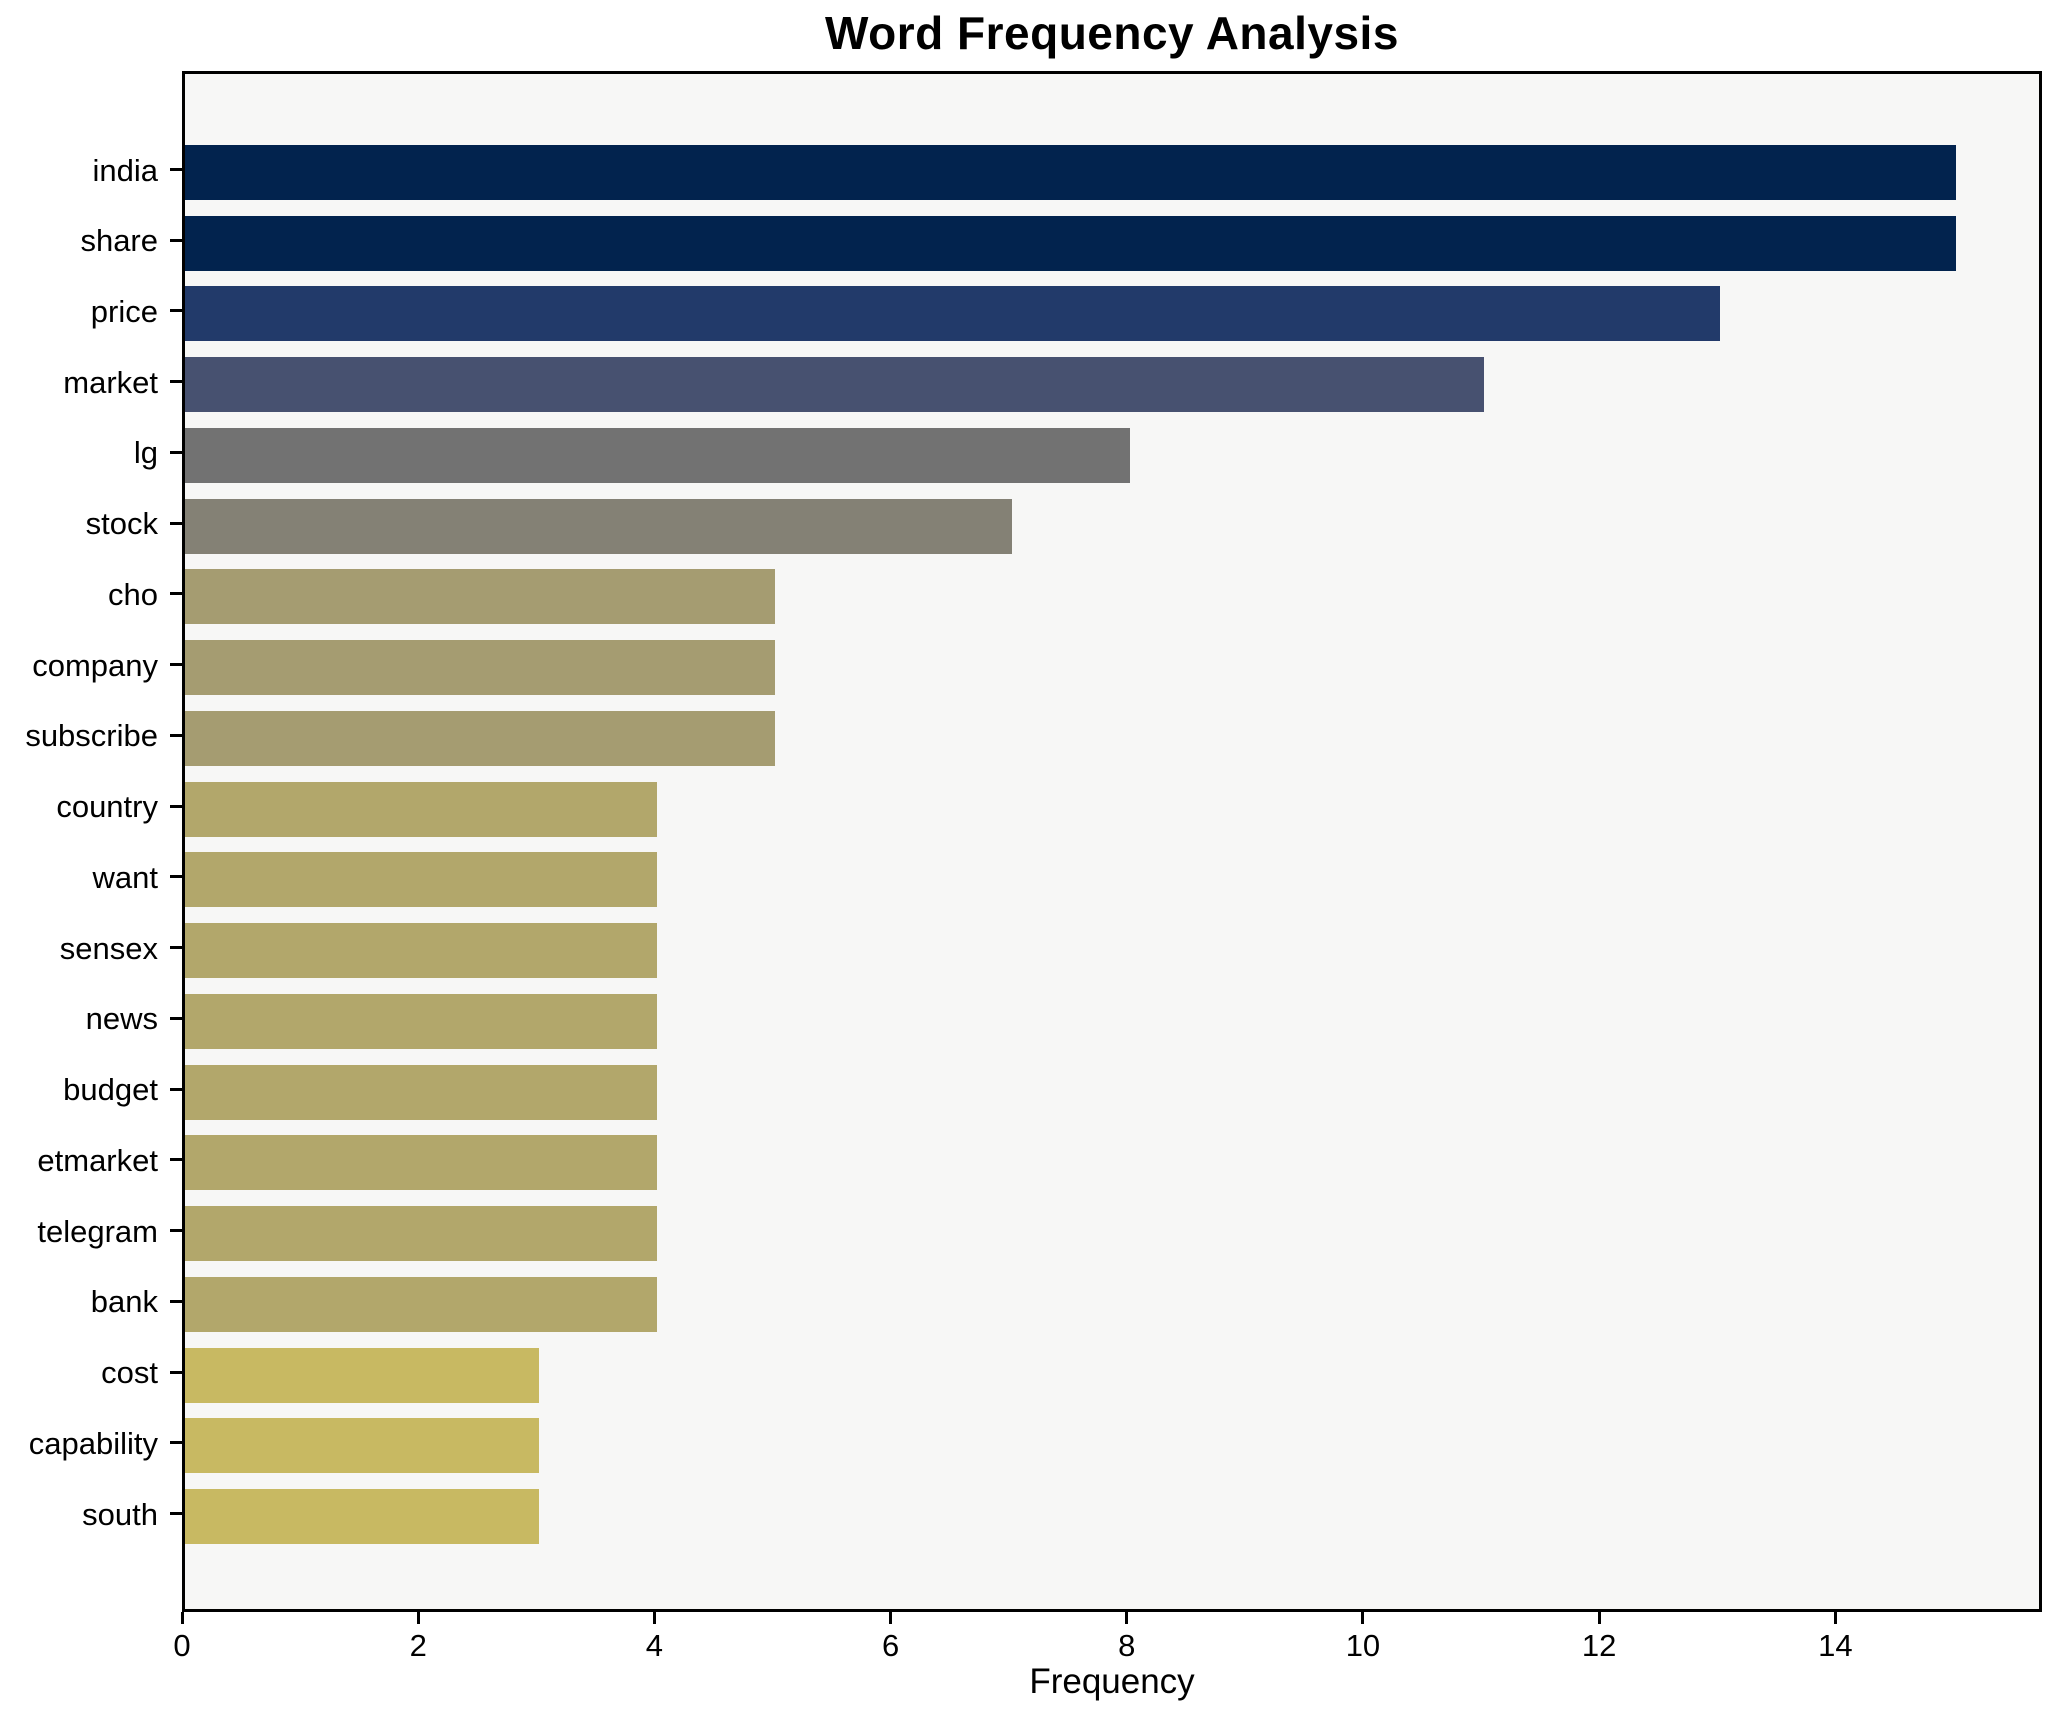  I want to click on y-tick-label-cho: cho, so click(133, 594).